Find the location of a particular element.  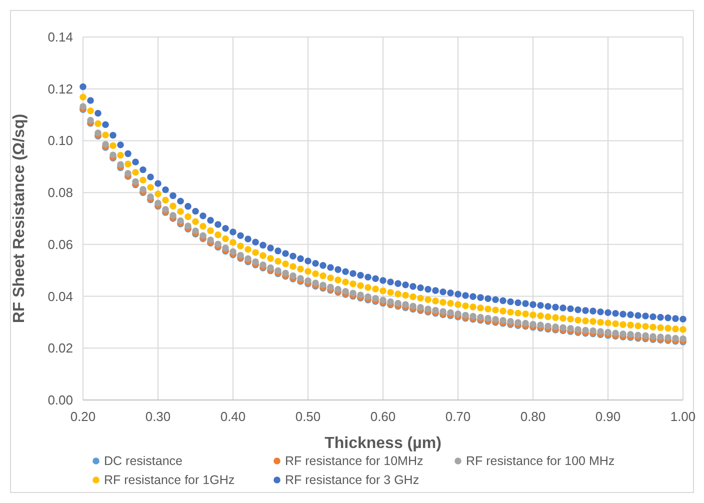

x-tick-label: 0.60 is located at coordinates (383, 416).